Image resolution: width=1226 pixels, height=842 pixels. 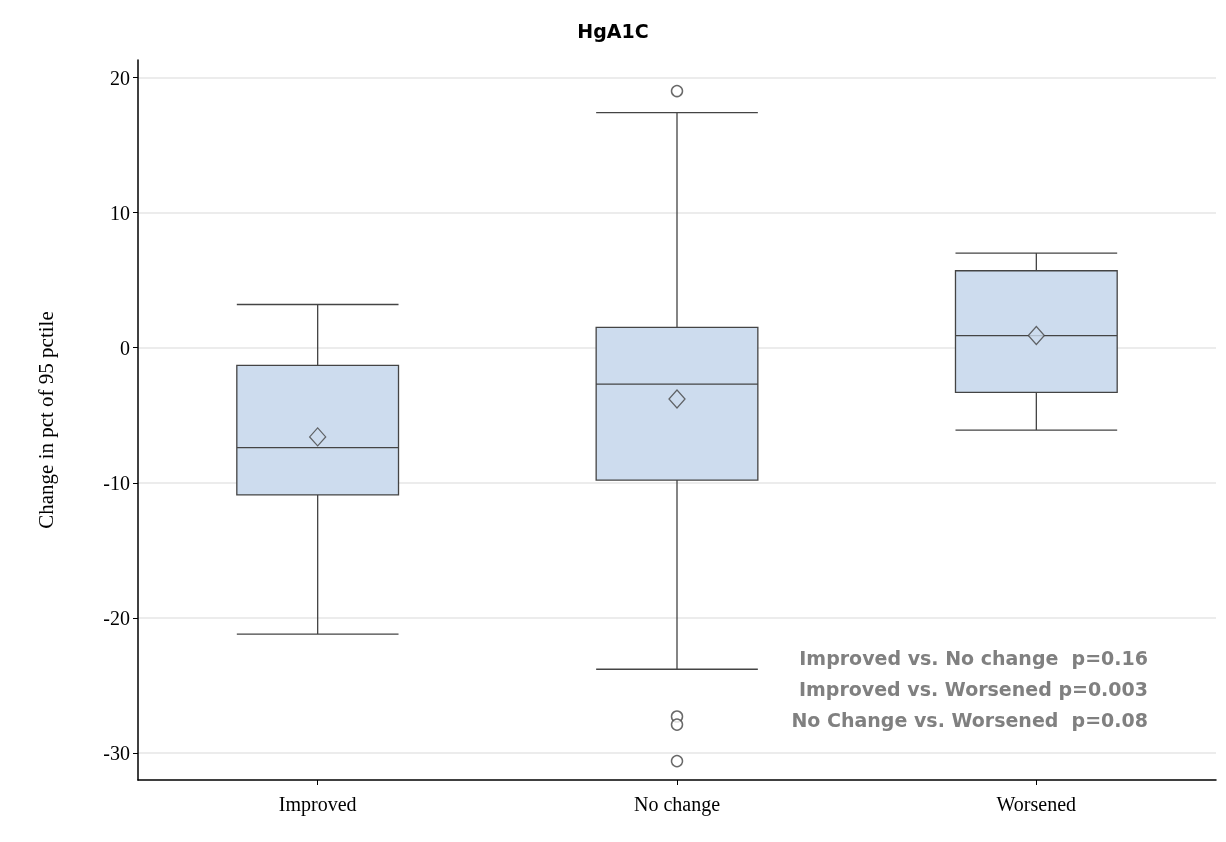 I want to click on y-tick-label: -30, so click(x=116, y=752).